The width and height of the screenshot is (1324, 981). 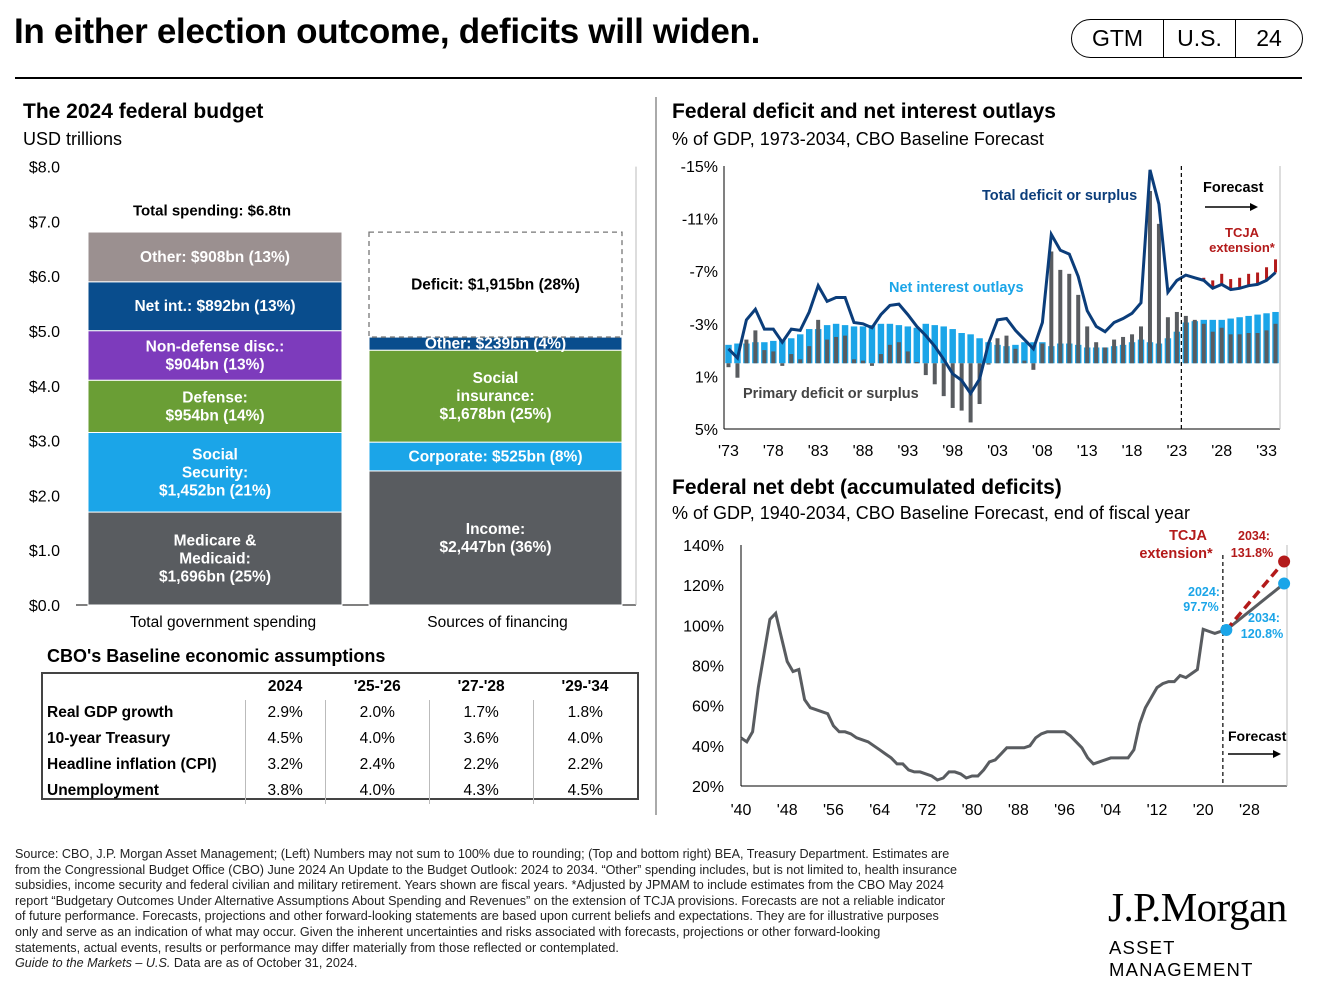 What do you see at coordinates (1064, 810) in the screenshot?
I see `x-tick-label: '96` at bounding box center [1064, 810].